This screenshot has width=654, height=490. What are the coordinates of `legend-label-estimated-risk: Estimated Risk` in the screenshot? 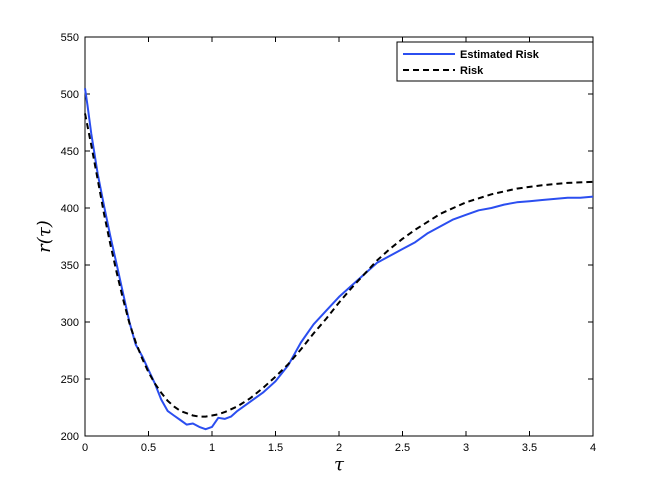 It's located at (500, 55).